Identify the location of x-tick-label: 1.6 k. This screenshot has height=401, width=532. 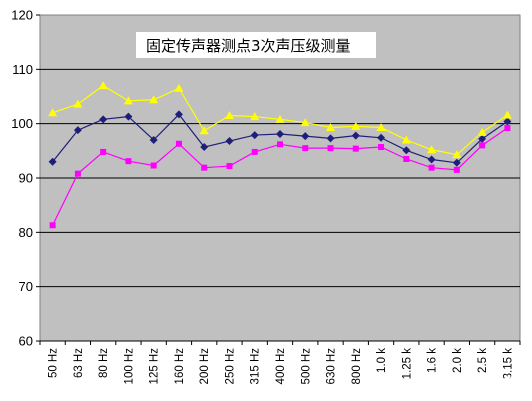
(433, 360).